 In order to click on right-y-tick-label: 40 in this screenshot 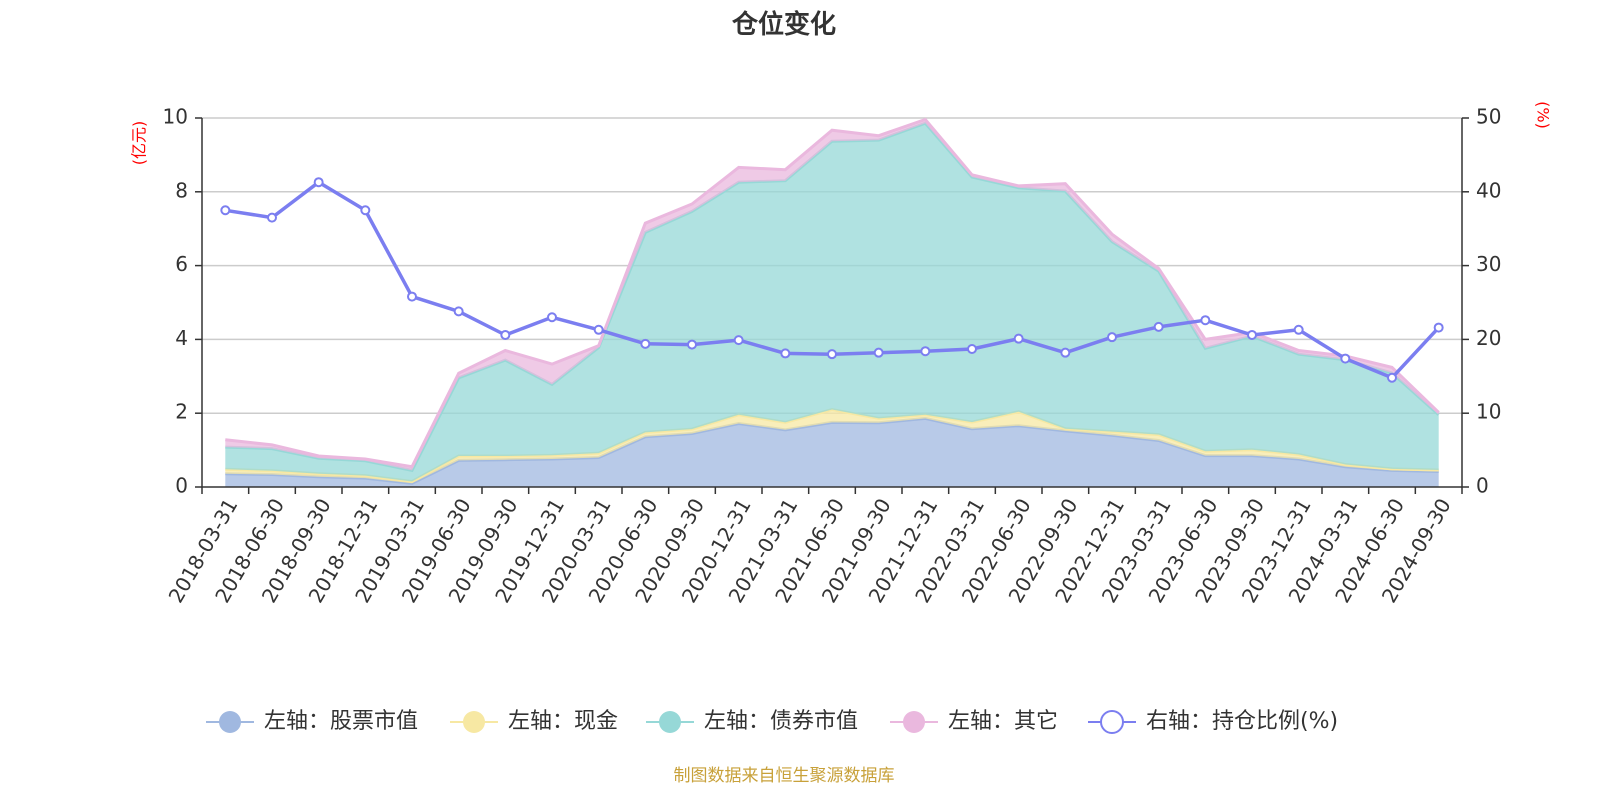, I will do `click(1488, 190)`.